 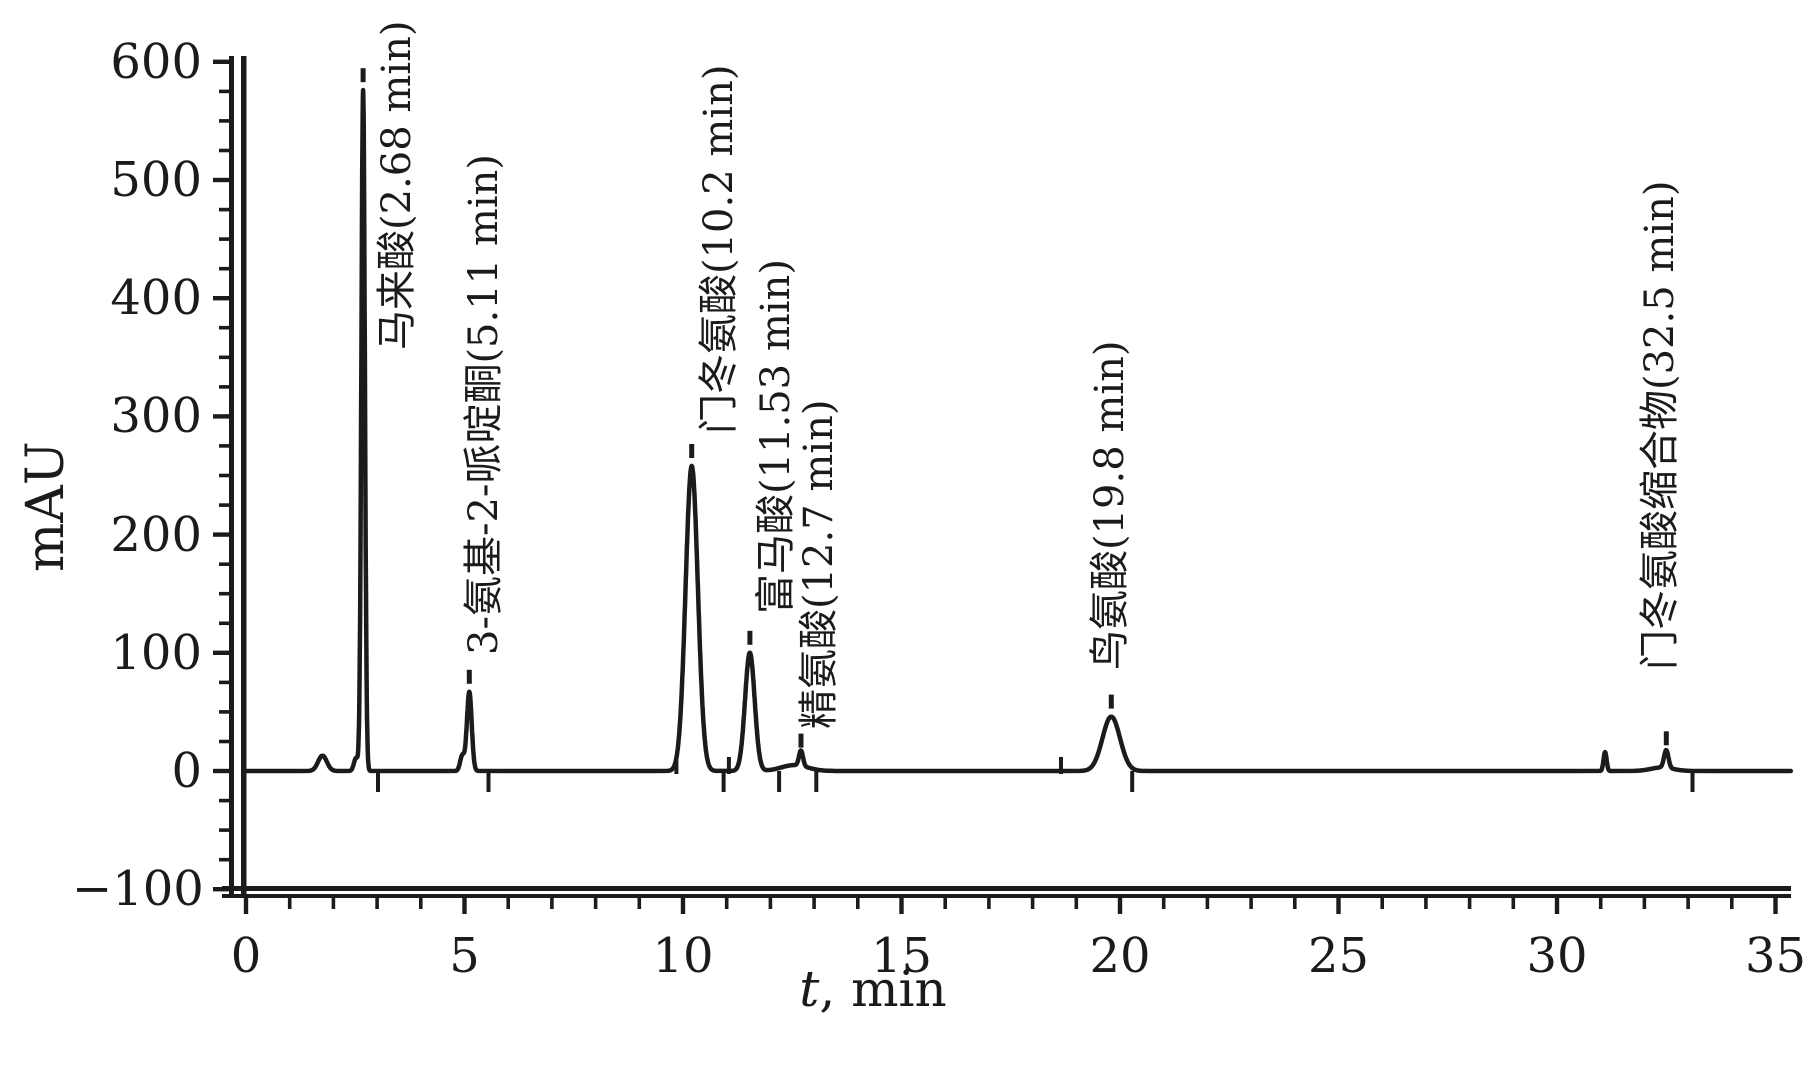 What do you see at coordinates (1338, 956) in the screenshot?
I see `x-tick-label: 25` at bounding box center [1338, 956].